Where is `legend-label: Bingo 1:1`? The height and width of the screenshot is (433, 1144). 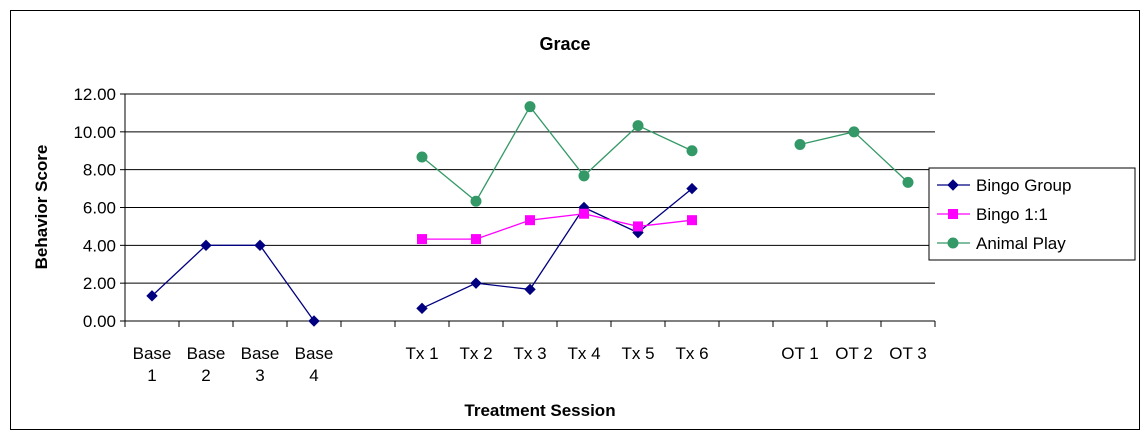
legend-label: Bingo 1:1 is located at coordinates (1012, 214).